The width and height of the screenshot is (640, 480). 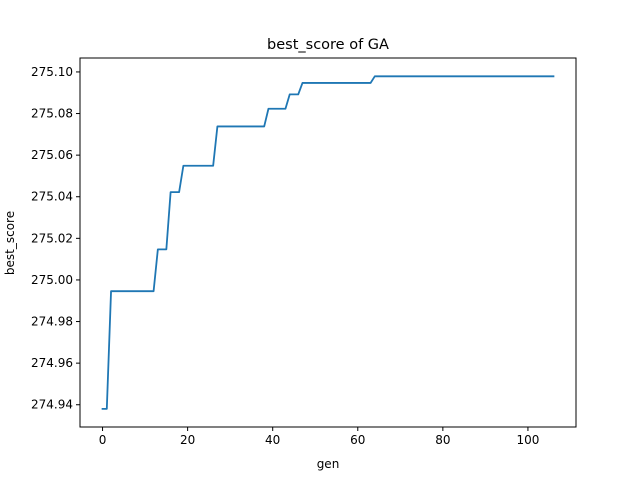 I want to click on y-tick-label: 275.10, so click(x=52, y=72).